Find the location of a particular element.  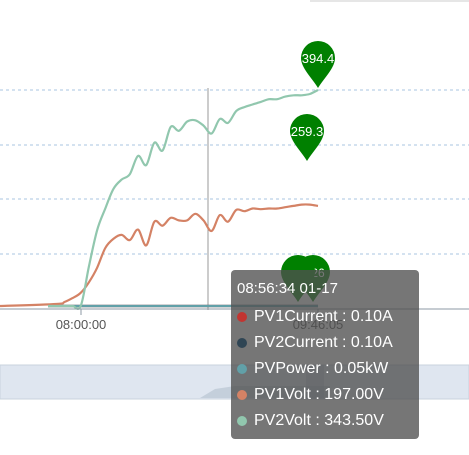

mark-point-pv2volt: 394.4 is located at coordinates (318, 64).